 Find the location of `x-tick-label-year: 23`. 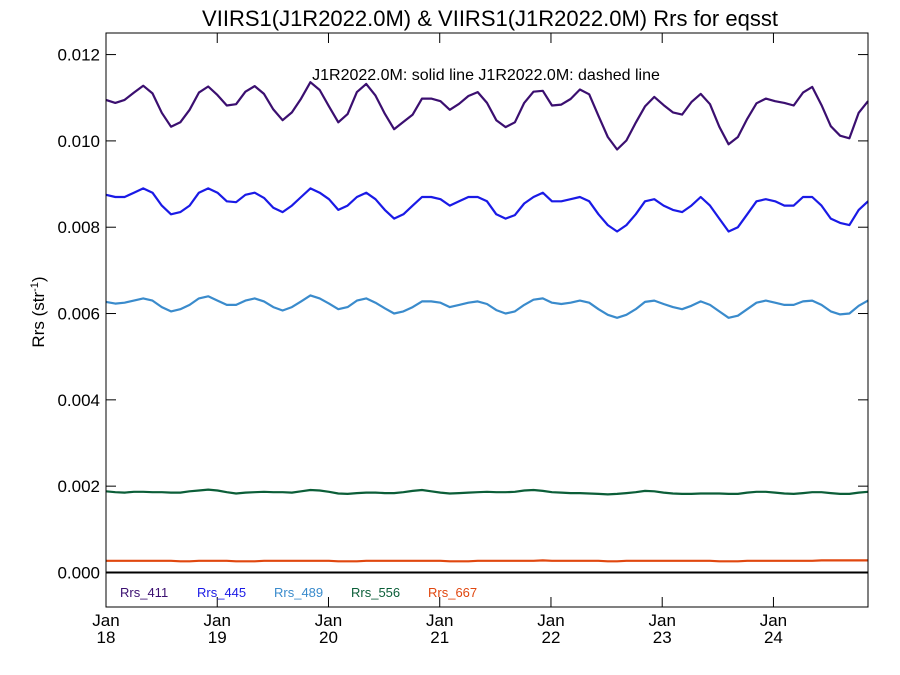

x-tick-label-year: 23 is located at coordinates (662, 637).